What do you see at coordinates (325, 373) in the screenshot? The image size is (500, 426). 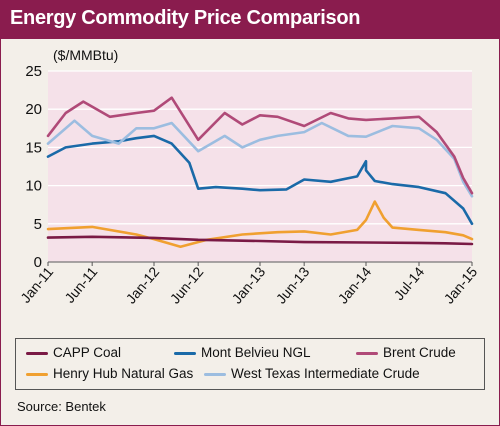 I see `legend-label-wti-crude: West Texas Intermediate Crude` at bounding box center [325, 373].